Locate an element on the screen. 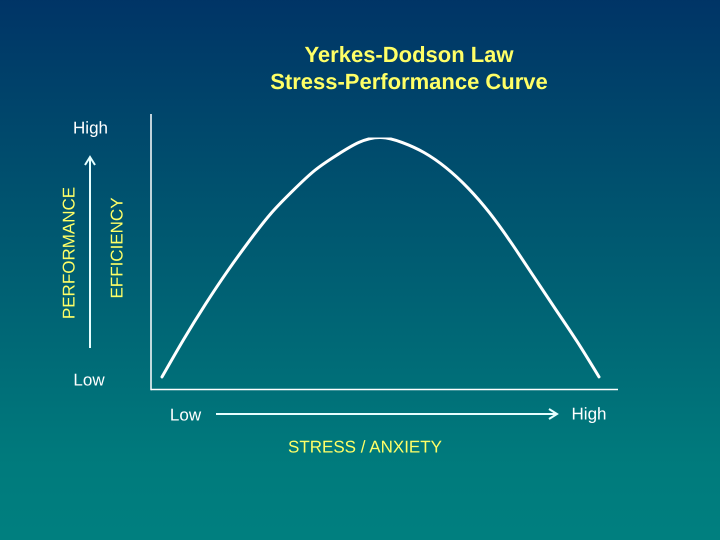 This screenshot has height=540, width=720. x-axis-title: STRESS / ANXIETY is located at coordinates (365, 447).